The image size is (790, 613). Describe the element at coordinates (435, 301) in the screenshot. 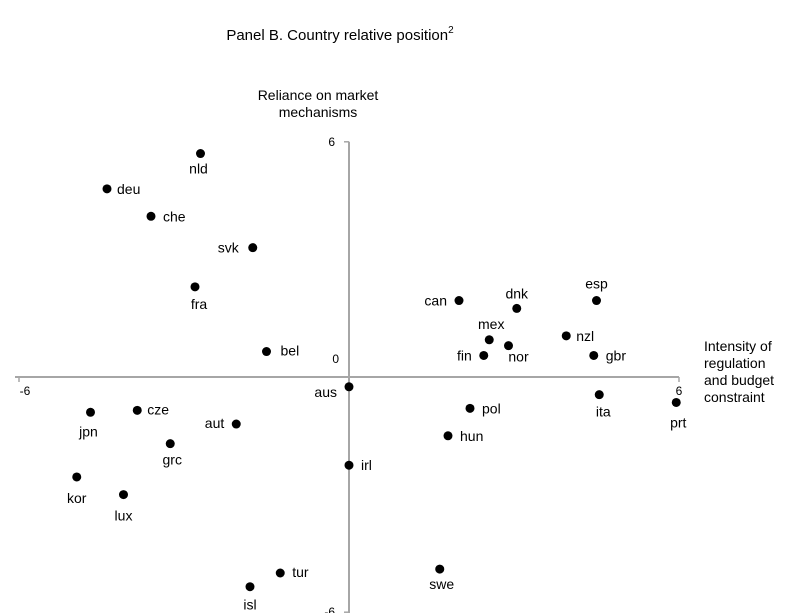

I see `point-label: can` at that location.